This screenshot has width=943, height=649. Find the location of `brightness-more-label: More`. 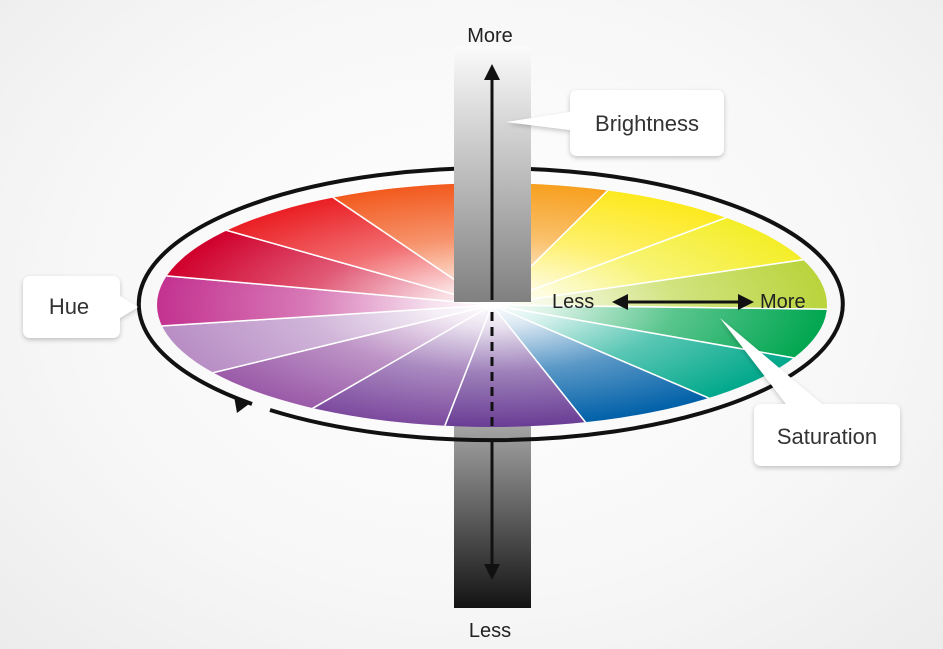

brightness-more-label: More is located at coordinates (490, 36).